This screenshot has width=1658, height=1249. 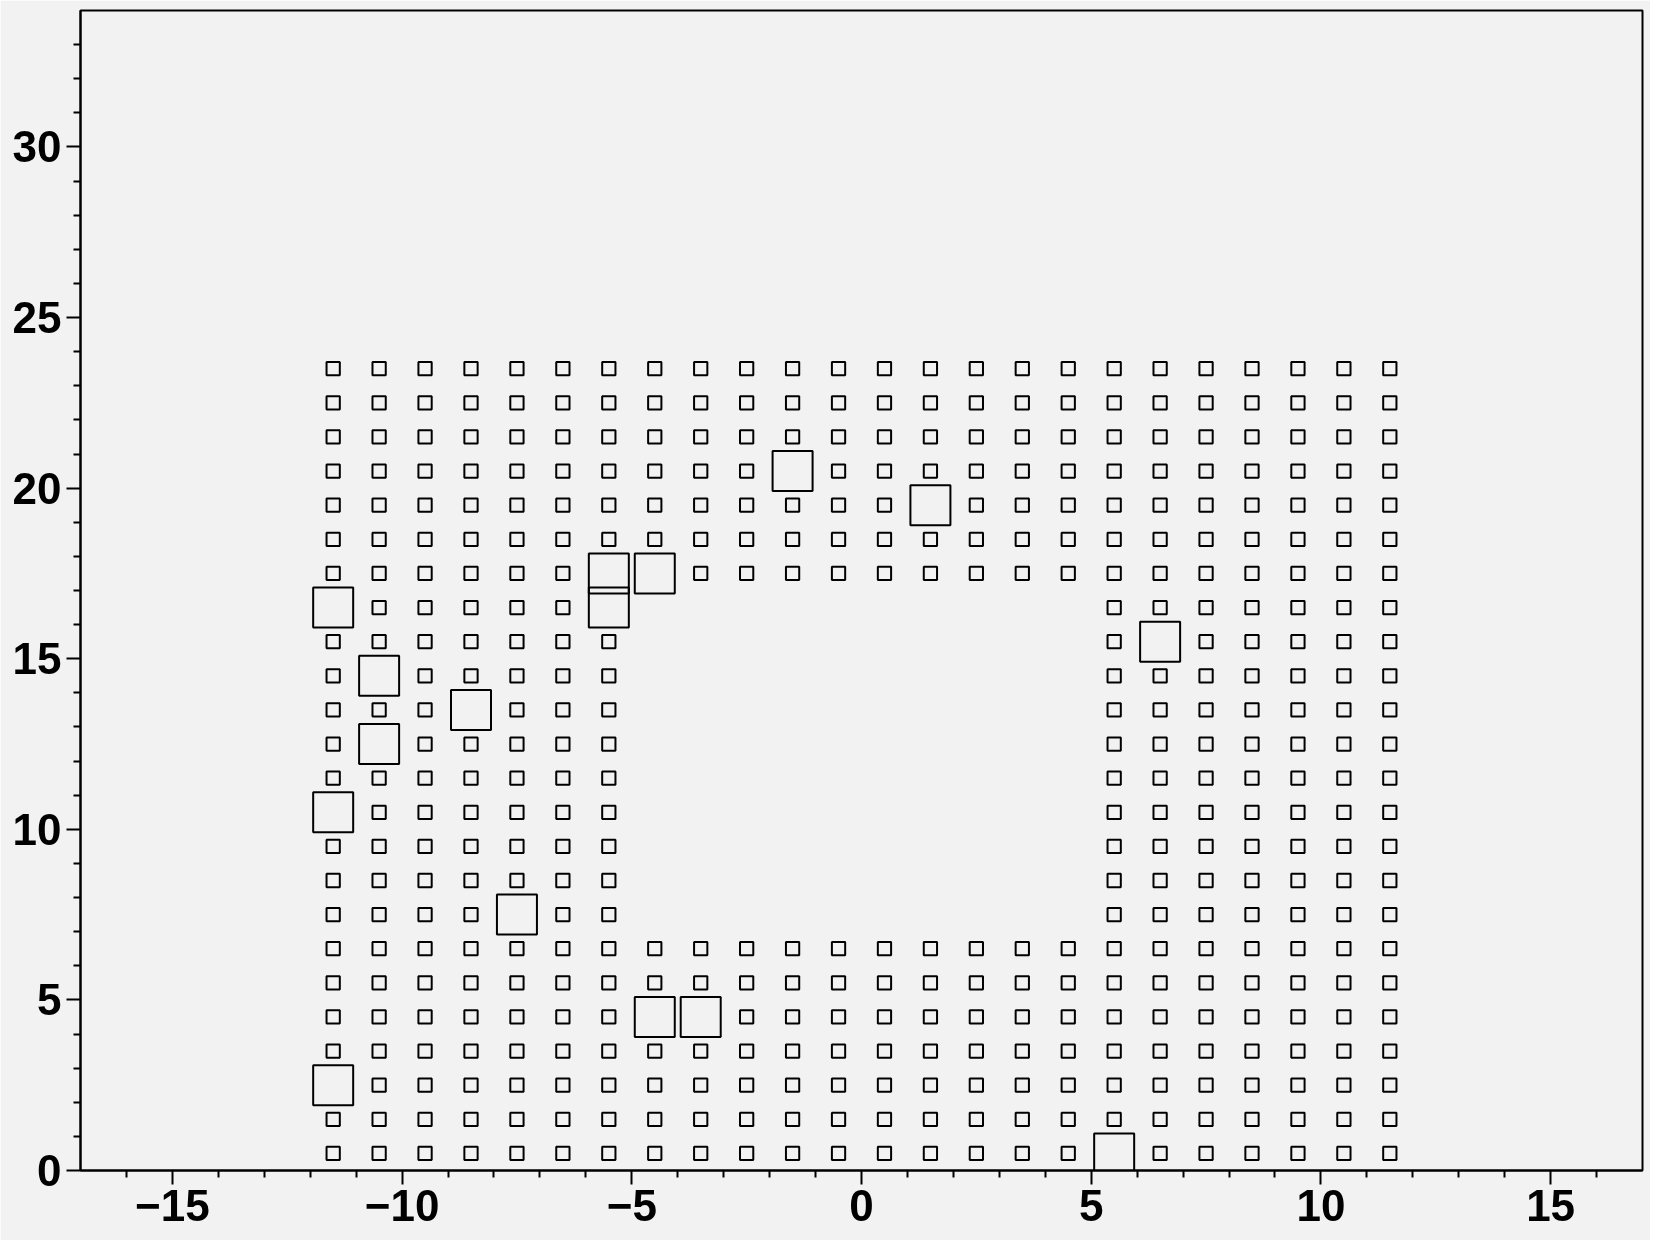 What do you see at coordinates (49, 1000) in the screenshot?
I see `y-tick-label: 5` at bounding box center [49, 1000].